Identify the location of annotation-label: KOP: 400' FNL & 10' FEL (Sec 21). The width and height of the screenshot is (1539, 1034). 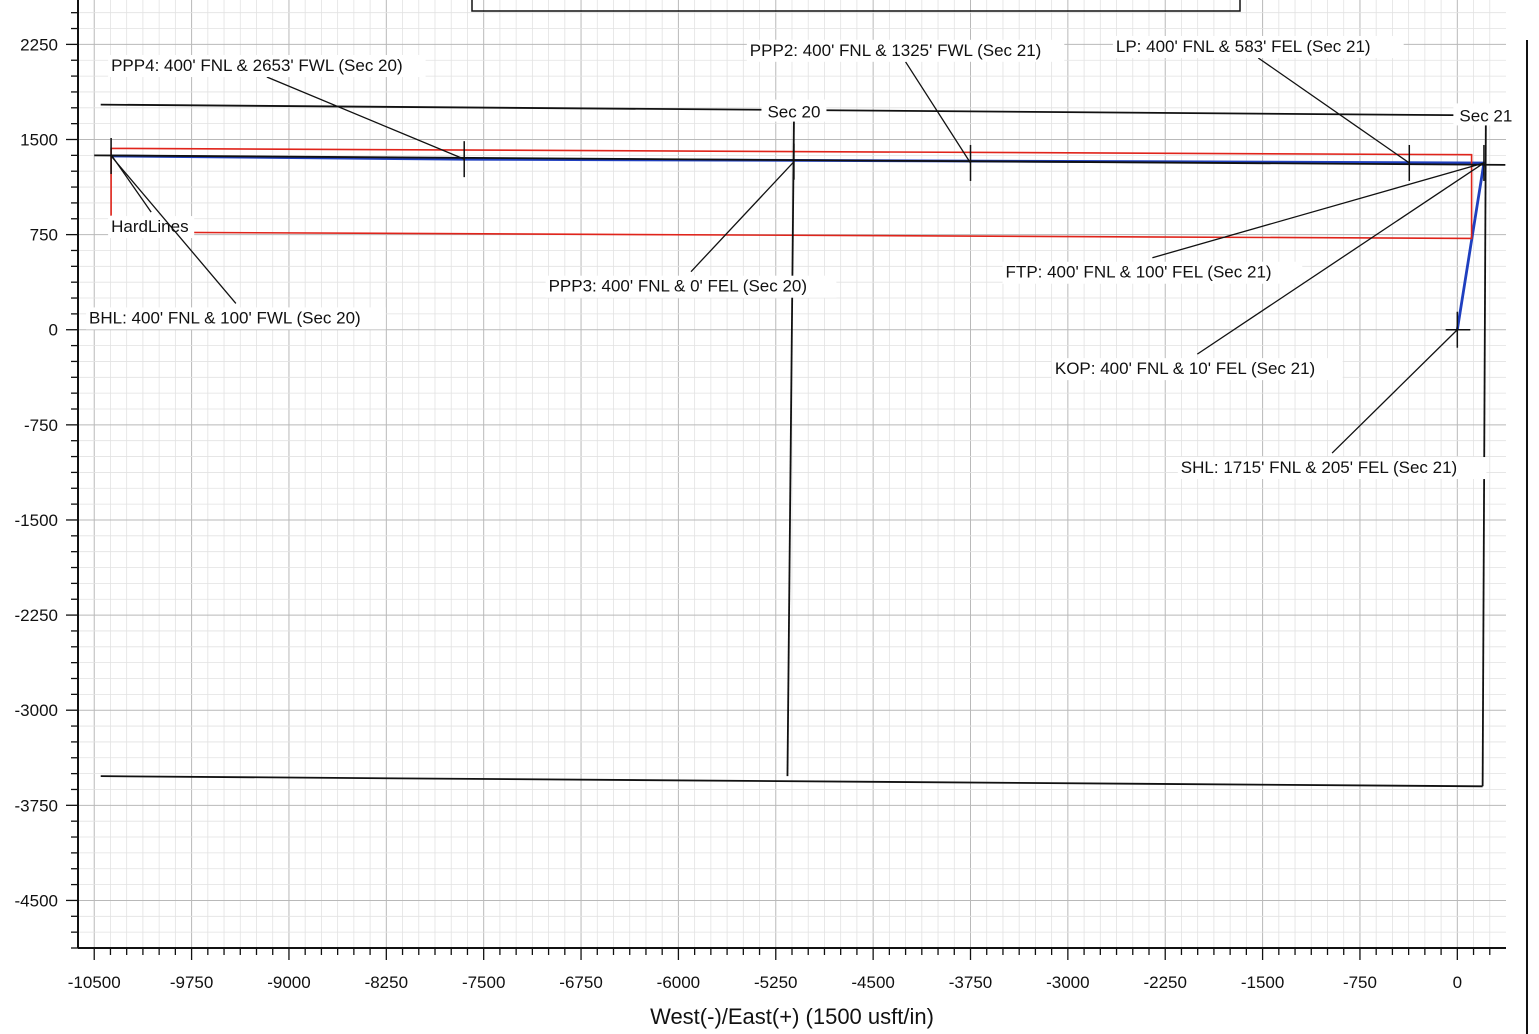
(1185, 368).